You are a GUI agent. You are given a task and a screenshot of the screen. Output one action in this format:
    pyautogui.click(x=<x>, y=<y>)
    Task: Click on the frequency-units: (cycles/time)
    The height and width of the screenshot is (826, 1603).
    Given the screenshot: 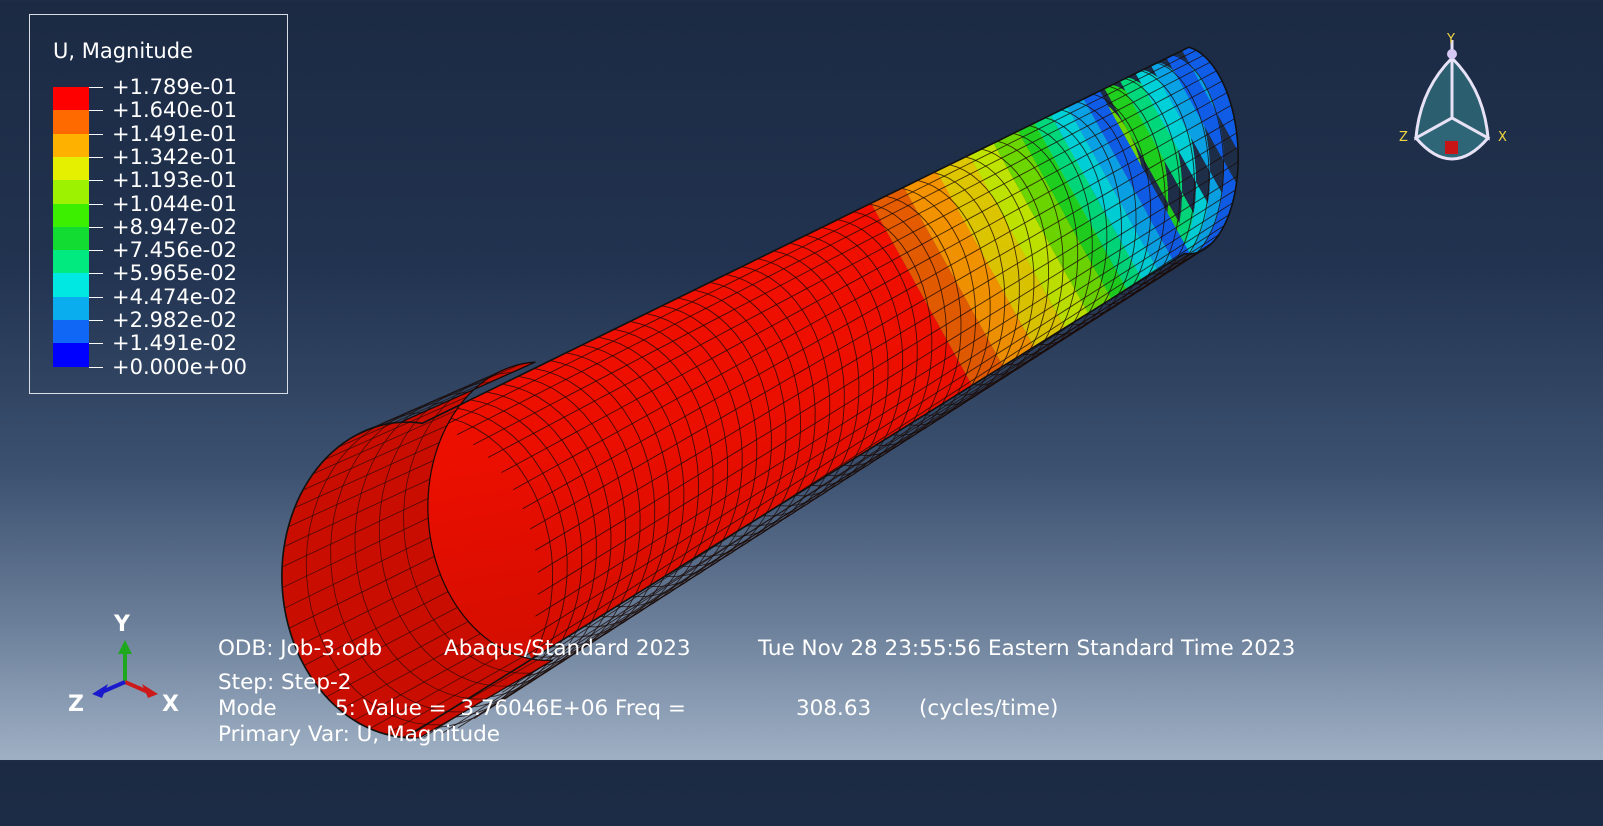 What is the action you would take?
    pyautogui.click(x=989, y=708)
    